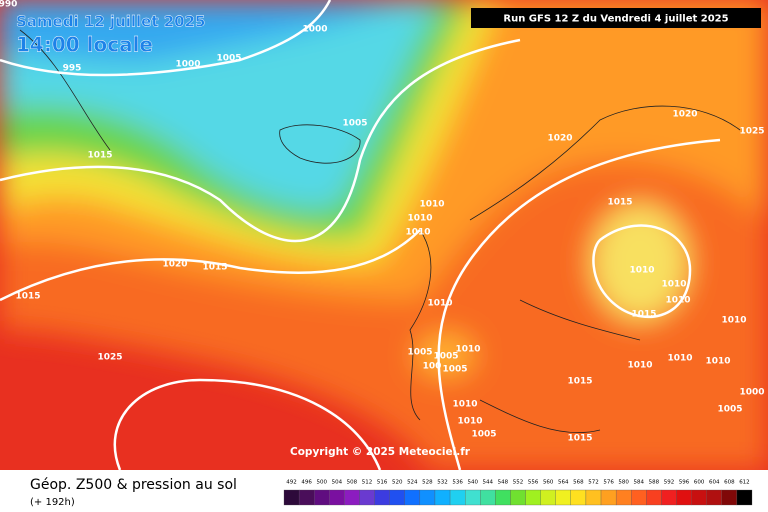 The height and width of the screenshot is (512, 768). Describe the element at coordinates (380, 452) in the screenshot. I see `copyright: Copyright © 2025 Meteociel.fr` at that location.